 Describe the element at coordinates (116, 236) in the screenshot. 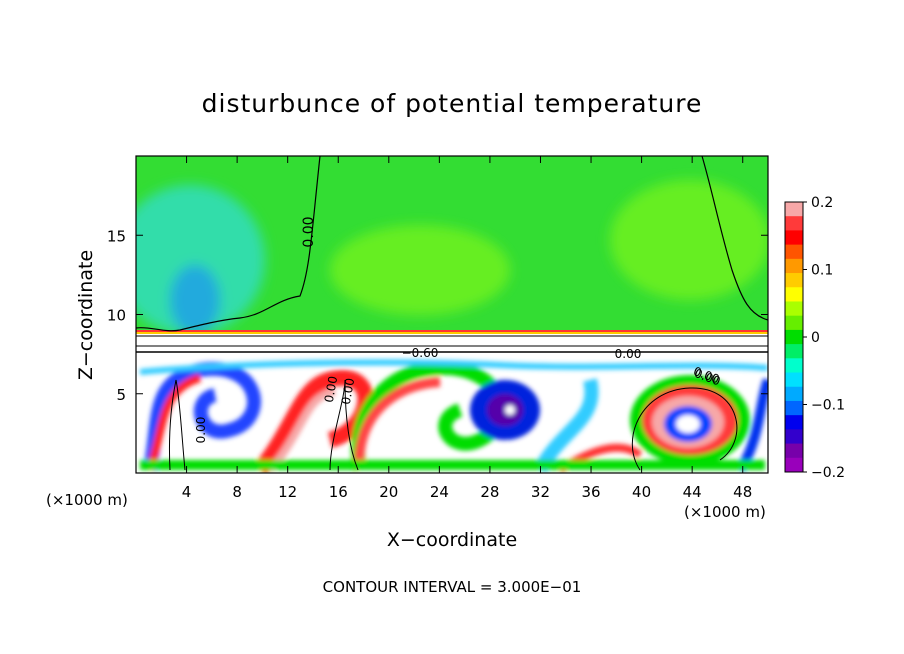

I see `y-tick-label: 15` at that location.